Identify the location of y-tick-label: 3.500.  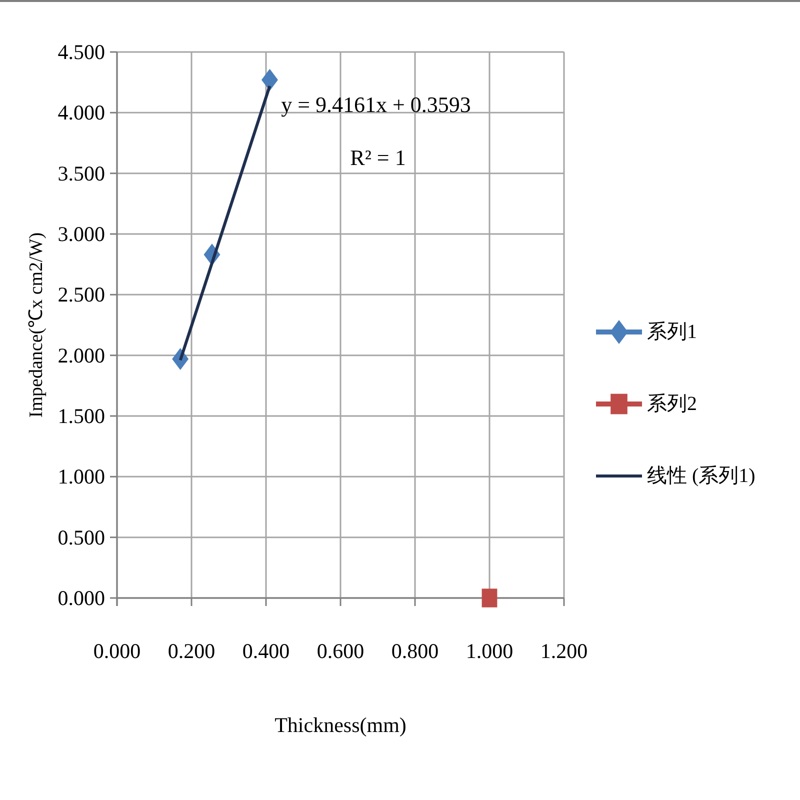
(81, 173).